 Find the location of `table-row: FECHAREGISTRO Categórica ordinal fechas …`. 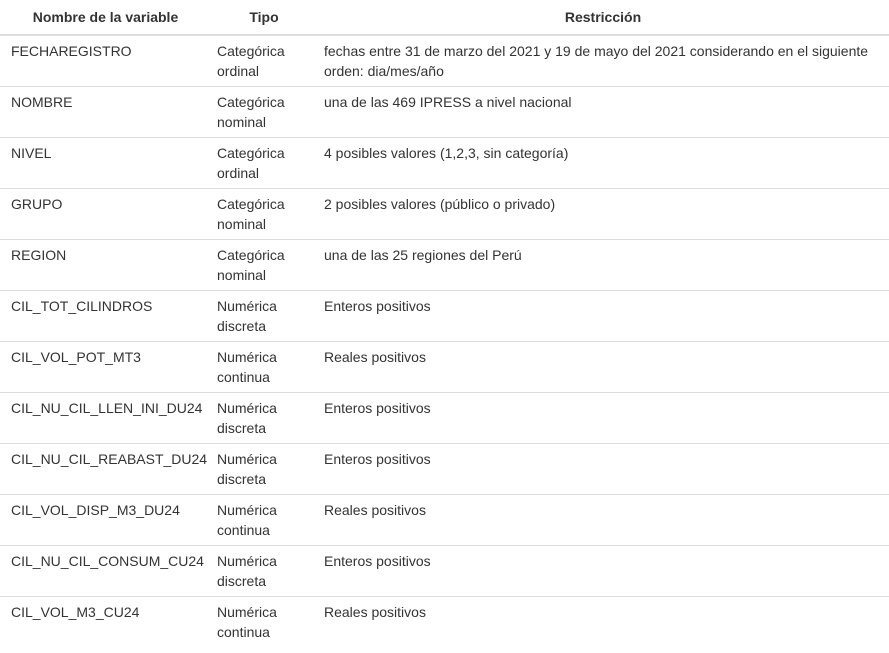

table-row: FECHAREGISTRO Categórica ordinal fechas … is located at coordinates (444, 61).